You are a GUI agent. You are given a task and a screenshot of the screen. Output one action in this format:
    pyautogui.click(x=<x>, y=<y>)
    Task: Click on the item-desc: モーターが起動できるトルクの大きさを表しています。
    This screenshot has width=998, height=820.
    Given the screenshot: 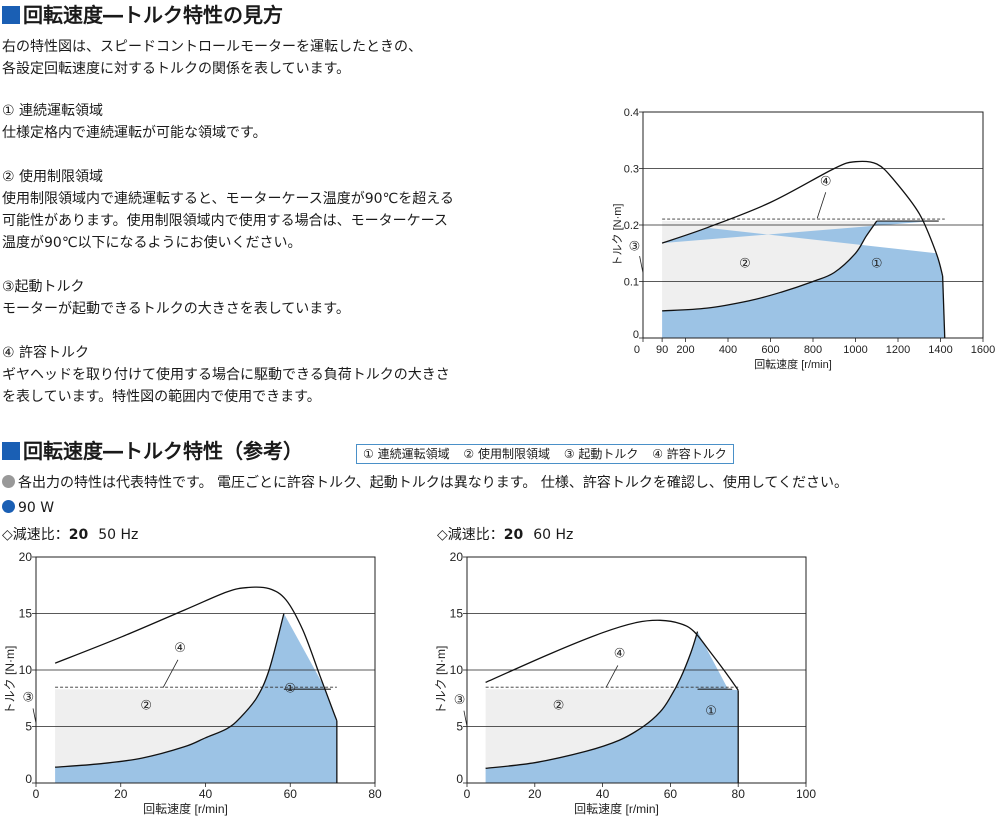 What is the action you would take?
    pyautogui.click(x=176, y=309)
    